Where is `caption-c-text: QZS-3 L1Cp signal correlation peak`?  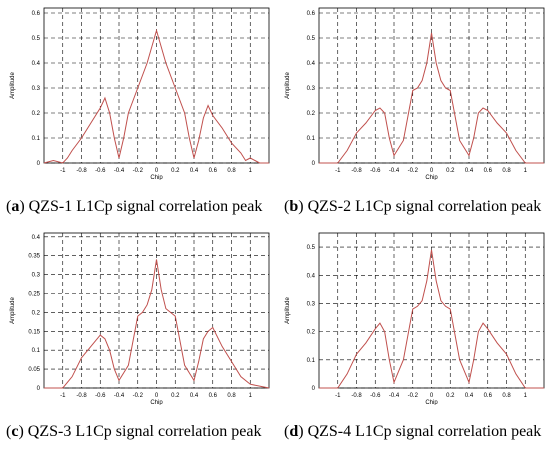
caption-c-text: QZS-3 L1Cp signal correlation peak is located at coordinates (144, 431).